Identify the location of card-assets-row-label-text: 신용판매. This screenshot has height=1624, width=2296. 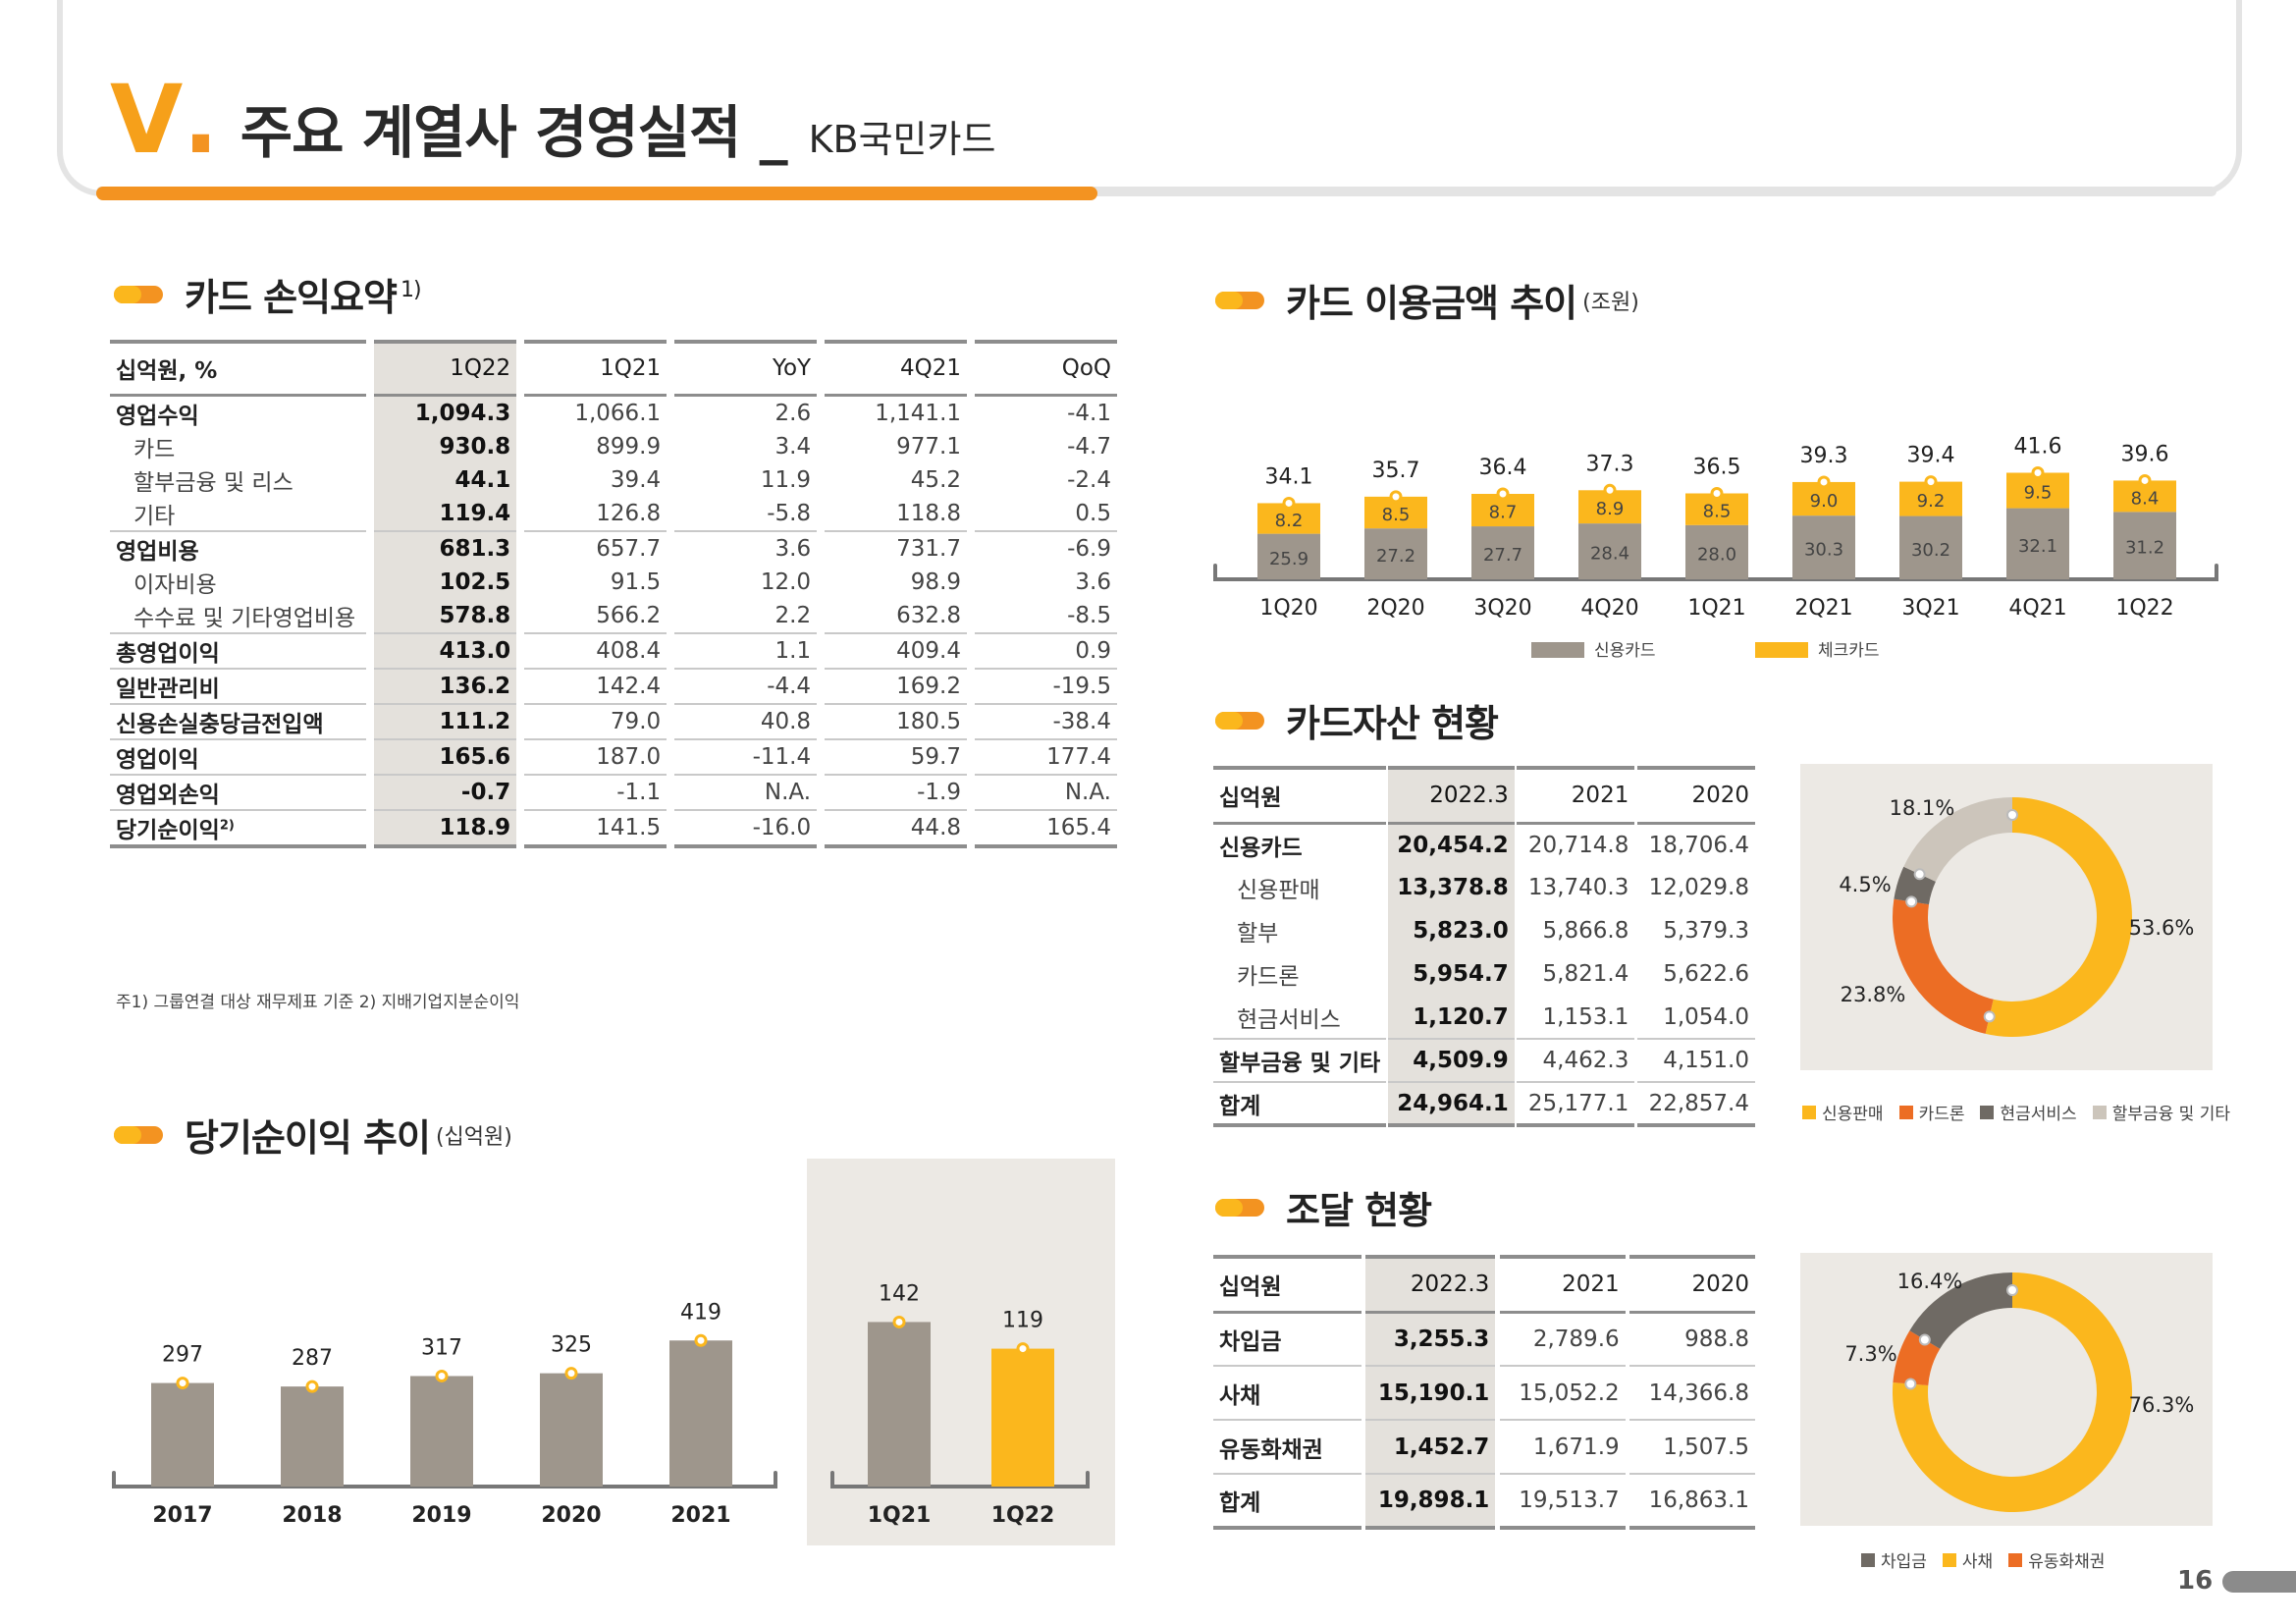
(1278, 890).